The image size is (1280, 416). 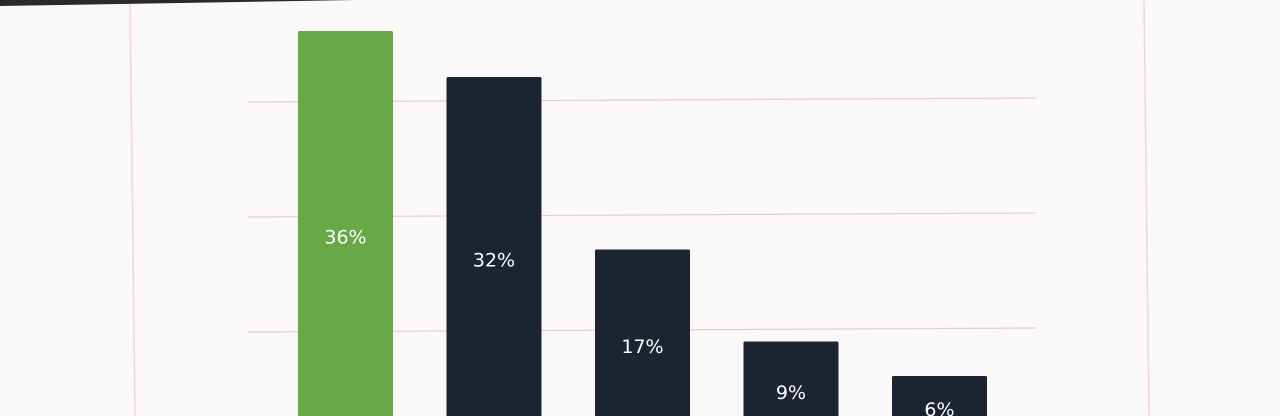 What do you see at coordinates (345, 238) in the screenshot?
I see `value-label: 36%` at bounding box center [345, 238].